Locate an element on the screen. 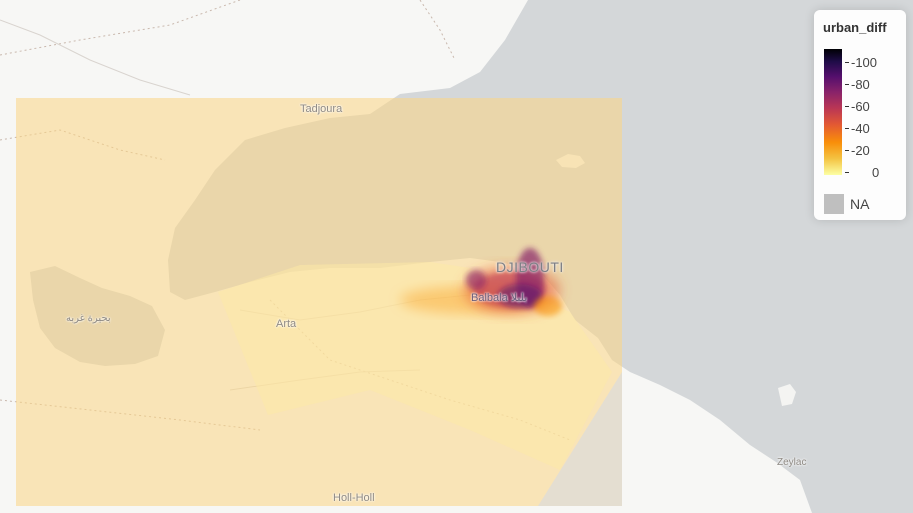  label-balbala: Balbala بلبلا is located at coordinates (499, 298).